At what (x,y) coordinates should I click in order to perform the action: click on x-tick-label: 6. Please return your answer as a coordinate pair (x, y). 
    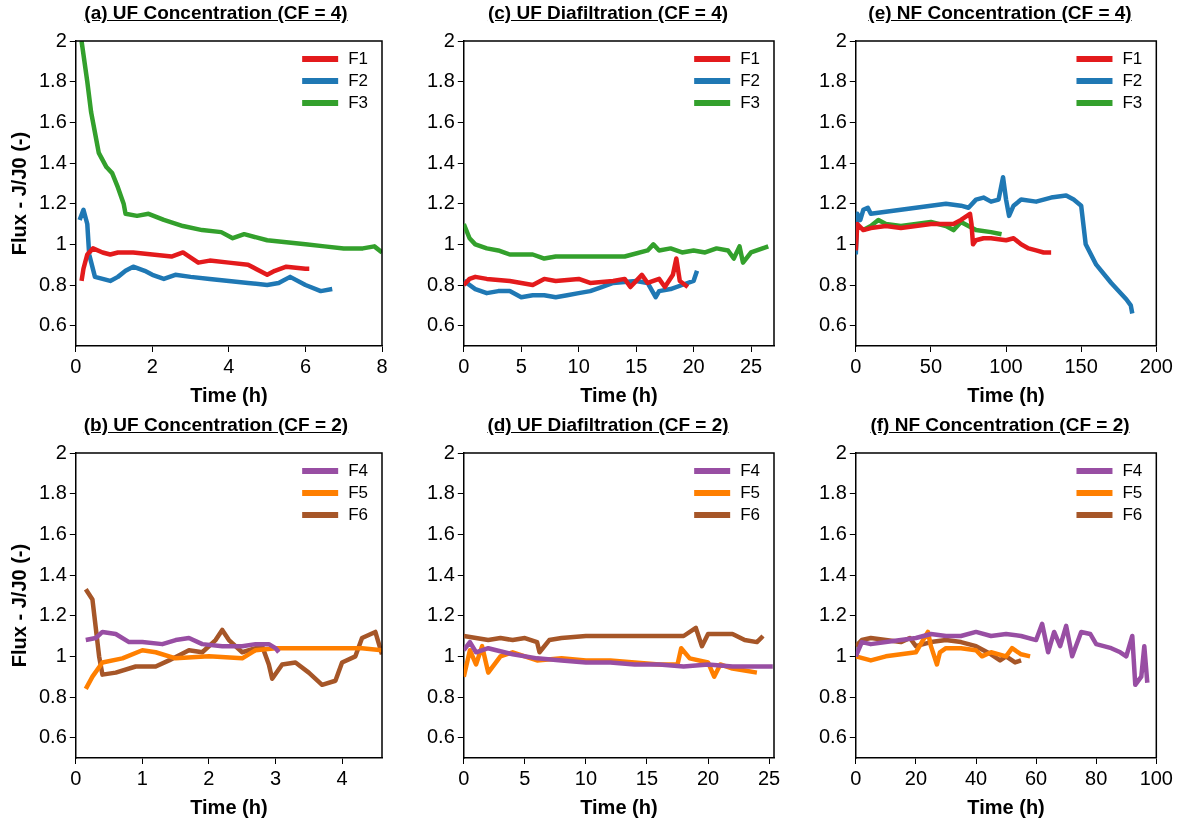
    Looking at the image, I should click on (305, 365).